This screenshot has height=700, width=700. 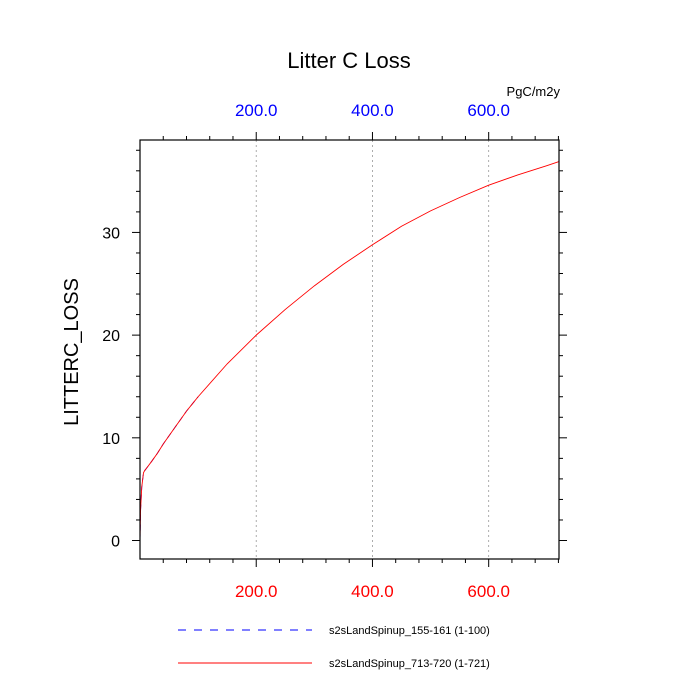 I want to click on units-label: PgC/m2y, so click(x=534, y=91).